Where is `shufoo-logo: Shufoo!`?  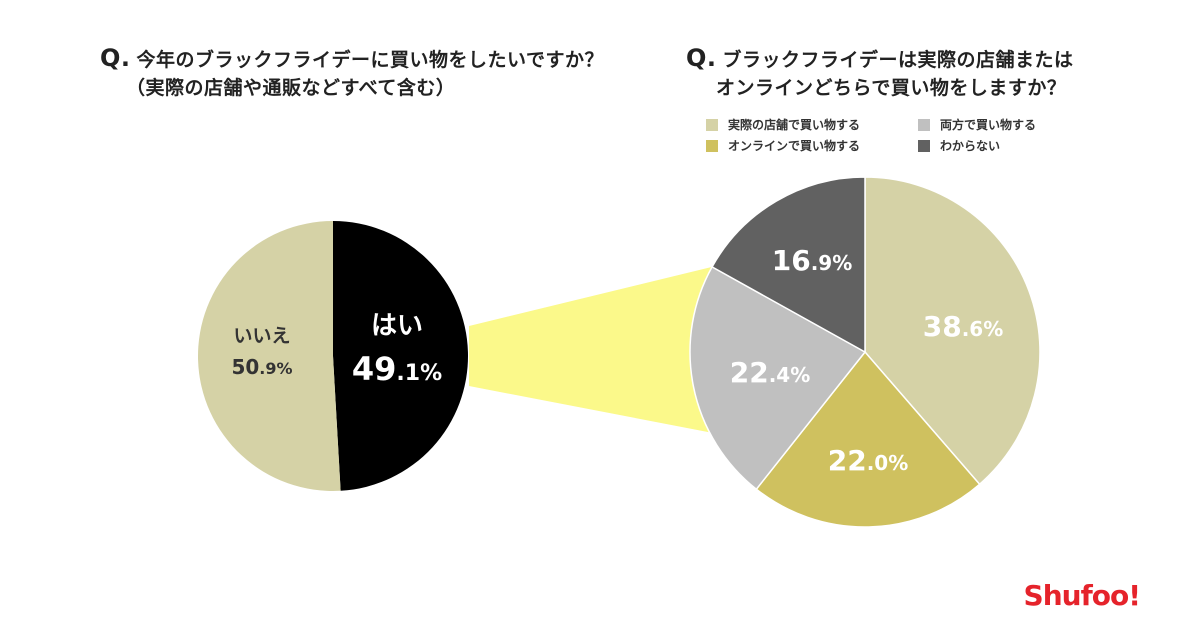 shufoo-logo: Shufoo! is located at coordinates (1082, 595).